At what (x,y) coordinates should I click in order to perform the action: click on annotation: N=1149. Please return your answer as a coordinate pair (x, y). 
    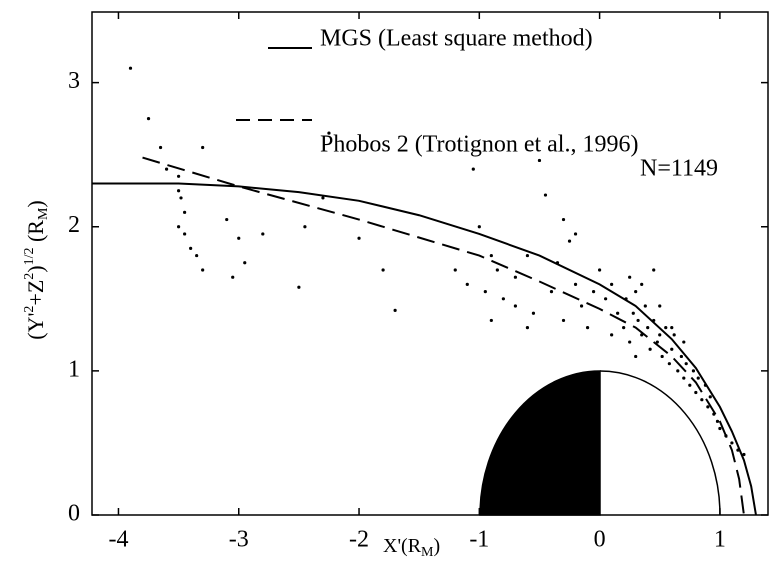
    Looking at the image, I should click on (679, 169).